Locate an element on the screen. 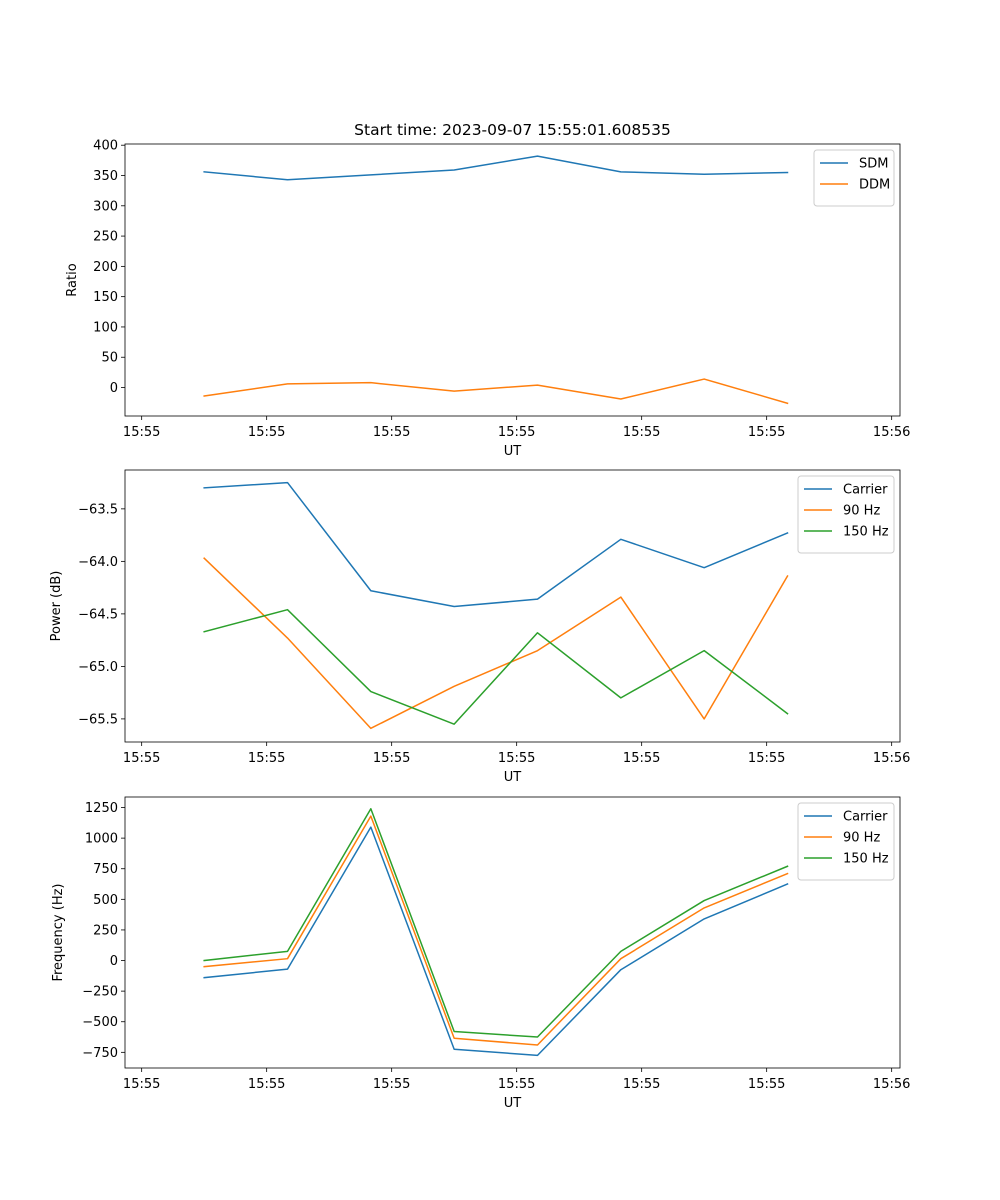 The width and height of the screenshot is (1000, 1200). legend-label: DDM is located at coordinates (874, 185).